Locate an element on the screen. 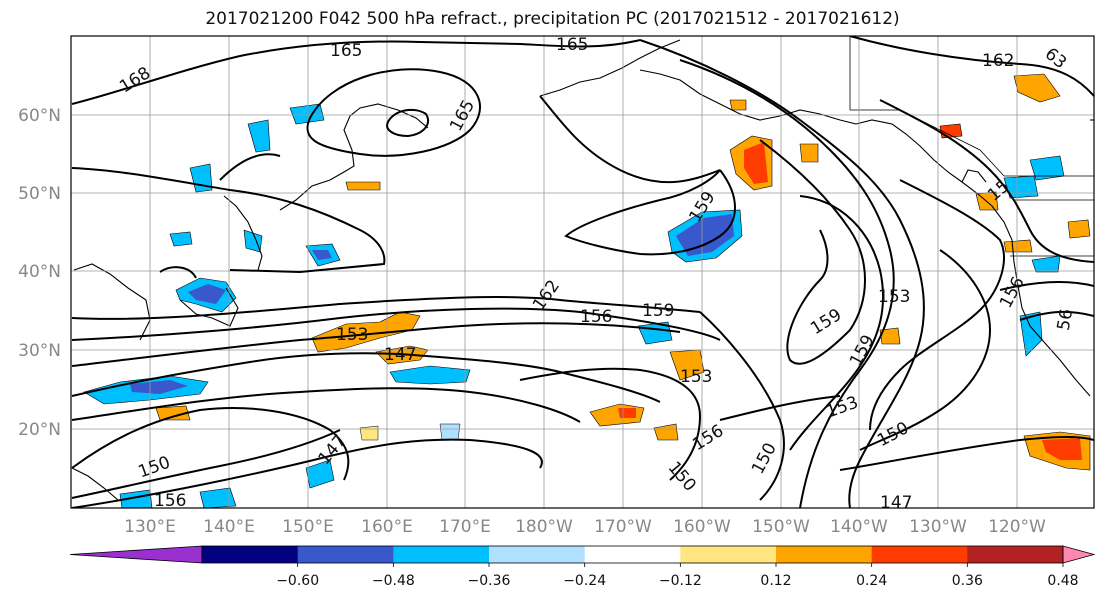 Image resolution: width=1105 pixels, height=601 pixels. lon-label: 160°E is located at coordinates (387, 527).